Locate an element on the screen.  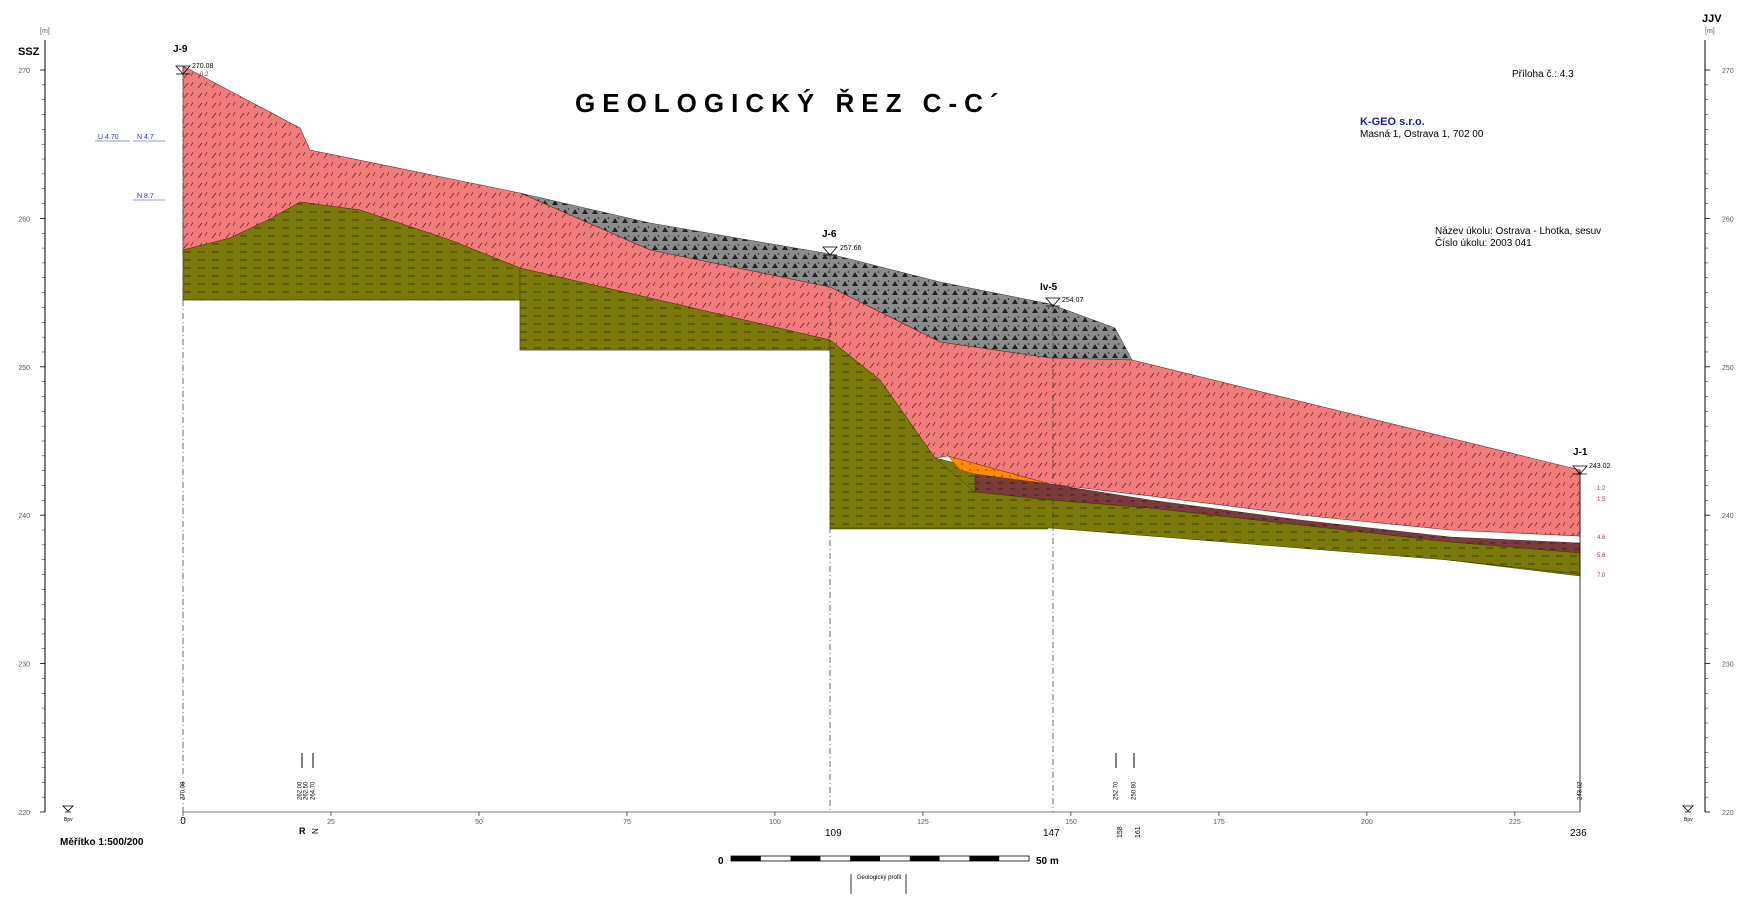
borehole-depth-note: 0.2 is located at coordinates (204, 75).